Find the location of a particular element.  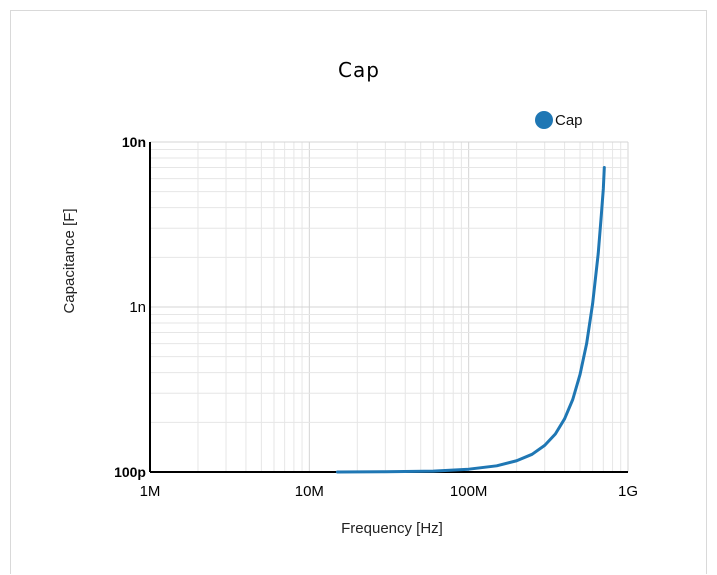

y-tick-label: 1n is located at coordinates (137, 307).